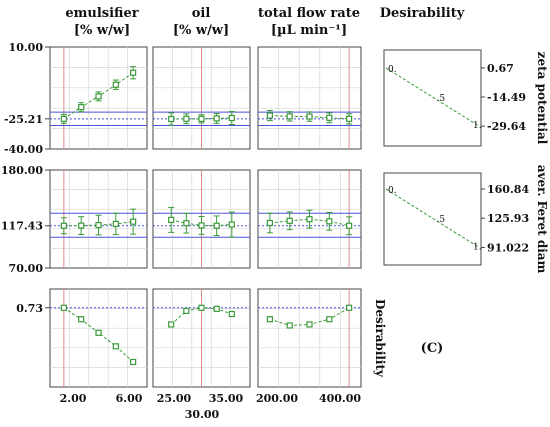 Image resolution: width=550 pixels, height=427 pixels. I want to click on panel-feret-flow-rate, so click(309, 219).